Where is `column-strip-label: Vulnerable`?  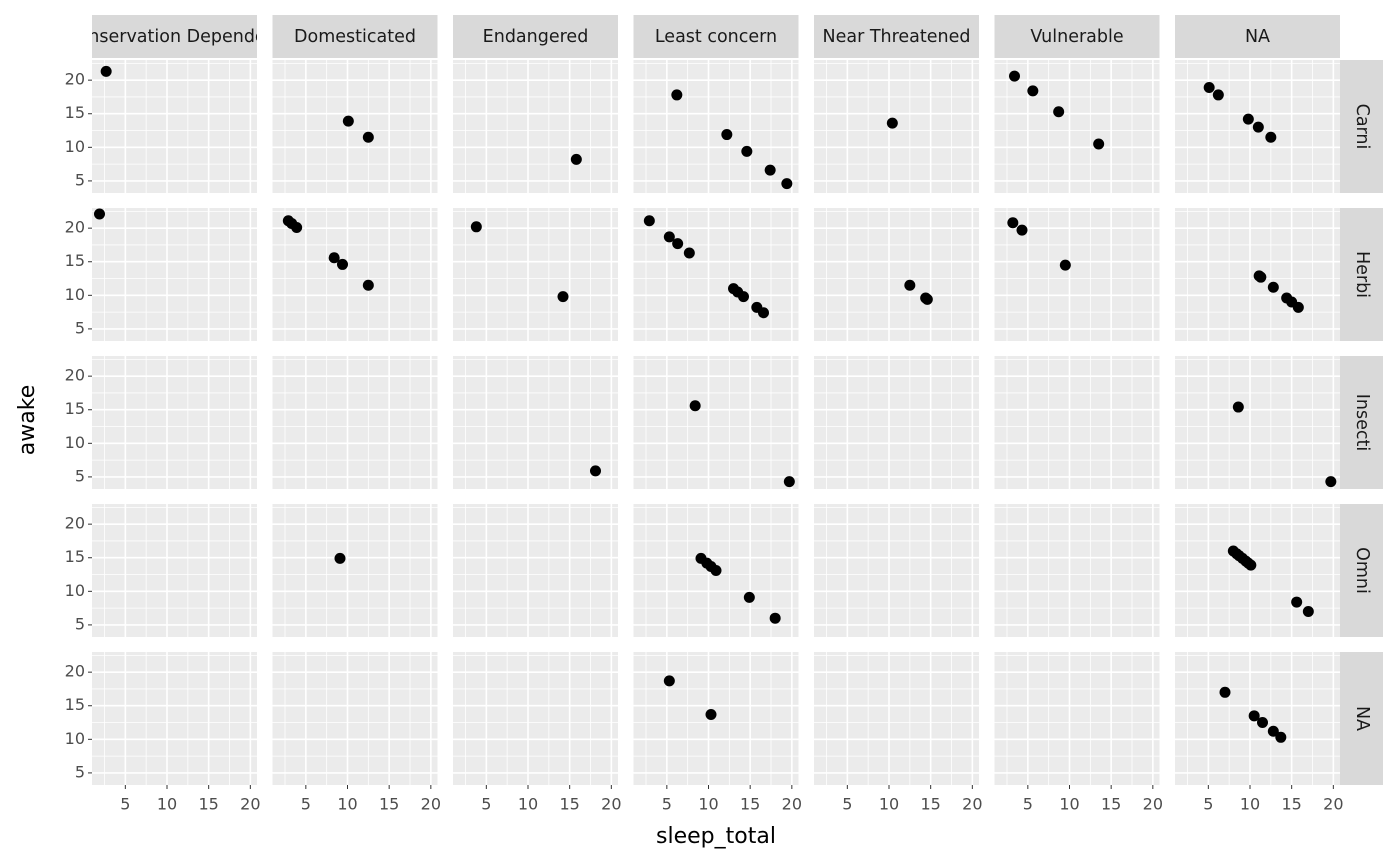 column-strip-label: Vulnerable is located at coordinates (1076, 37).